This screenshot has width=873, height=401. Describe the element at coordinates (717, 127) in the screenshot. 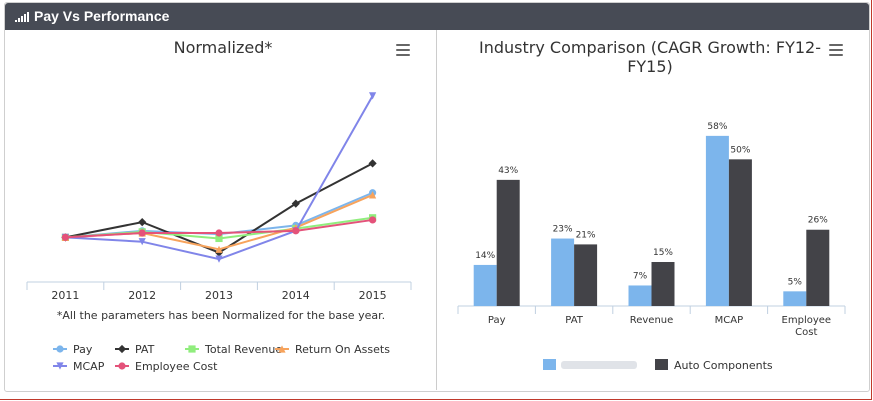

I see `data-label-mcap-series-1: 58%` at that location.